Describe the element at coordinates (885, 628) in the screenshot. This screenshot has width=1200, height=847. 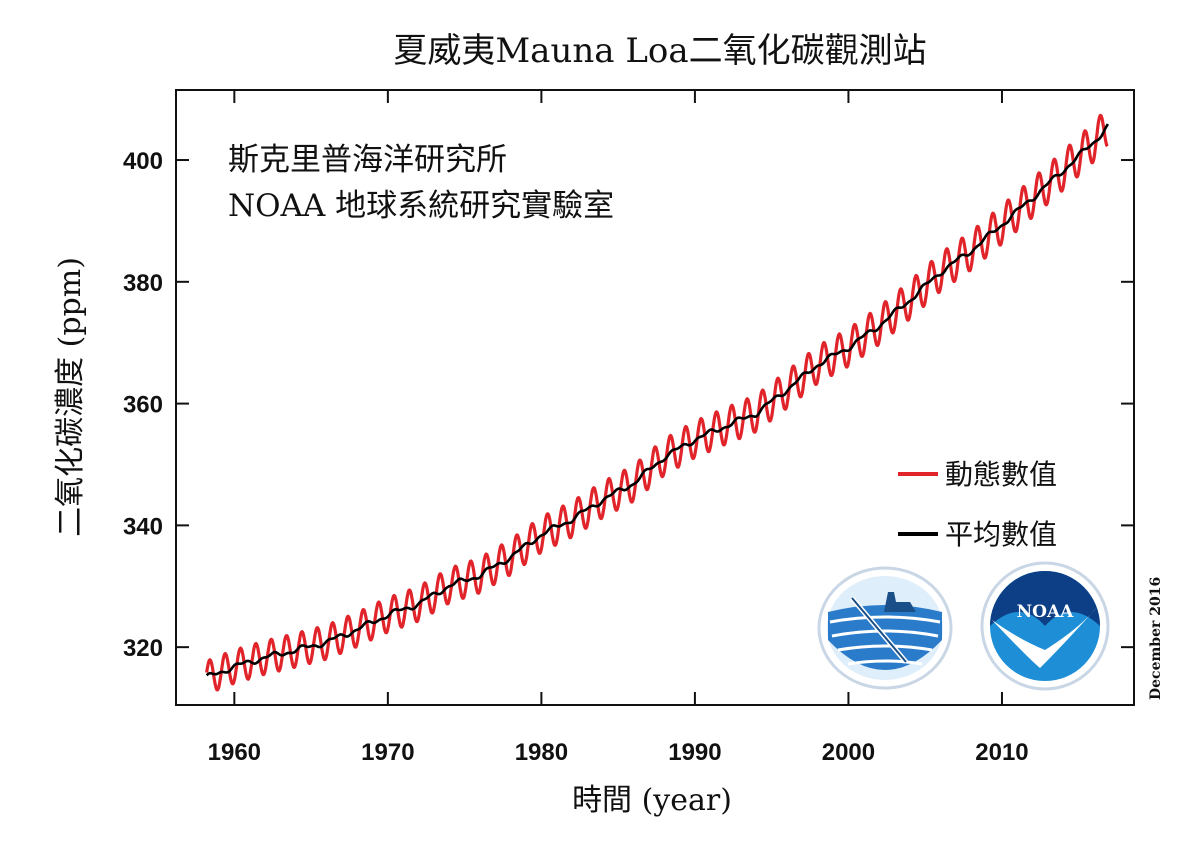
I see `noaa-ocean-logo` at that location.